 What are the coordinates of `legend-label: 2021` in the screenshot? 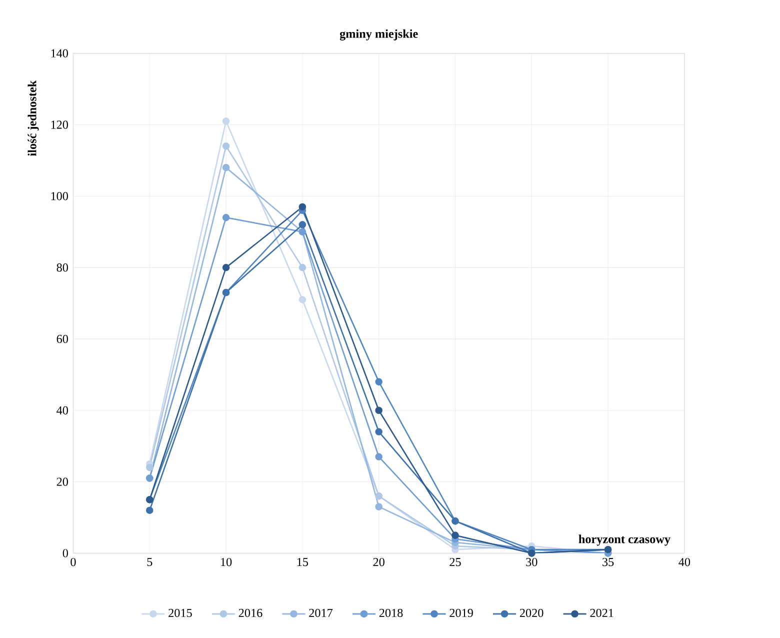 It's located at (602, 613).